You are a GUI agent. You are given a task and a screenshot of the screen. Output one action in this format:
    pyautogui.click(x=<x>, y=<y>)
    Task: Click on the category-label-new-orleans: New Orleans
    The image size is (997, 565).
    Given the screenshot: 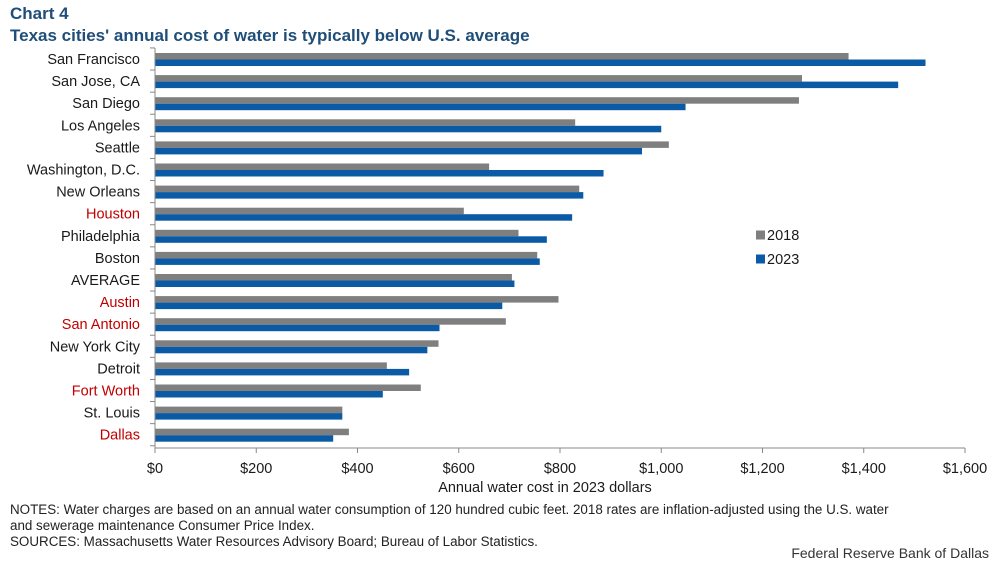 What is the action you would take?
    pyautogui.click(x=98, y=193)
    